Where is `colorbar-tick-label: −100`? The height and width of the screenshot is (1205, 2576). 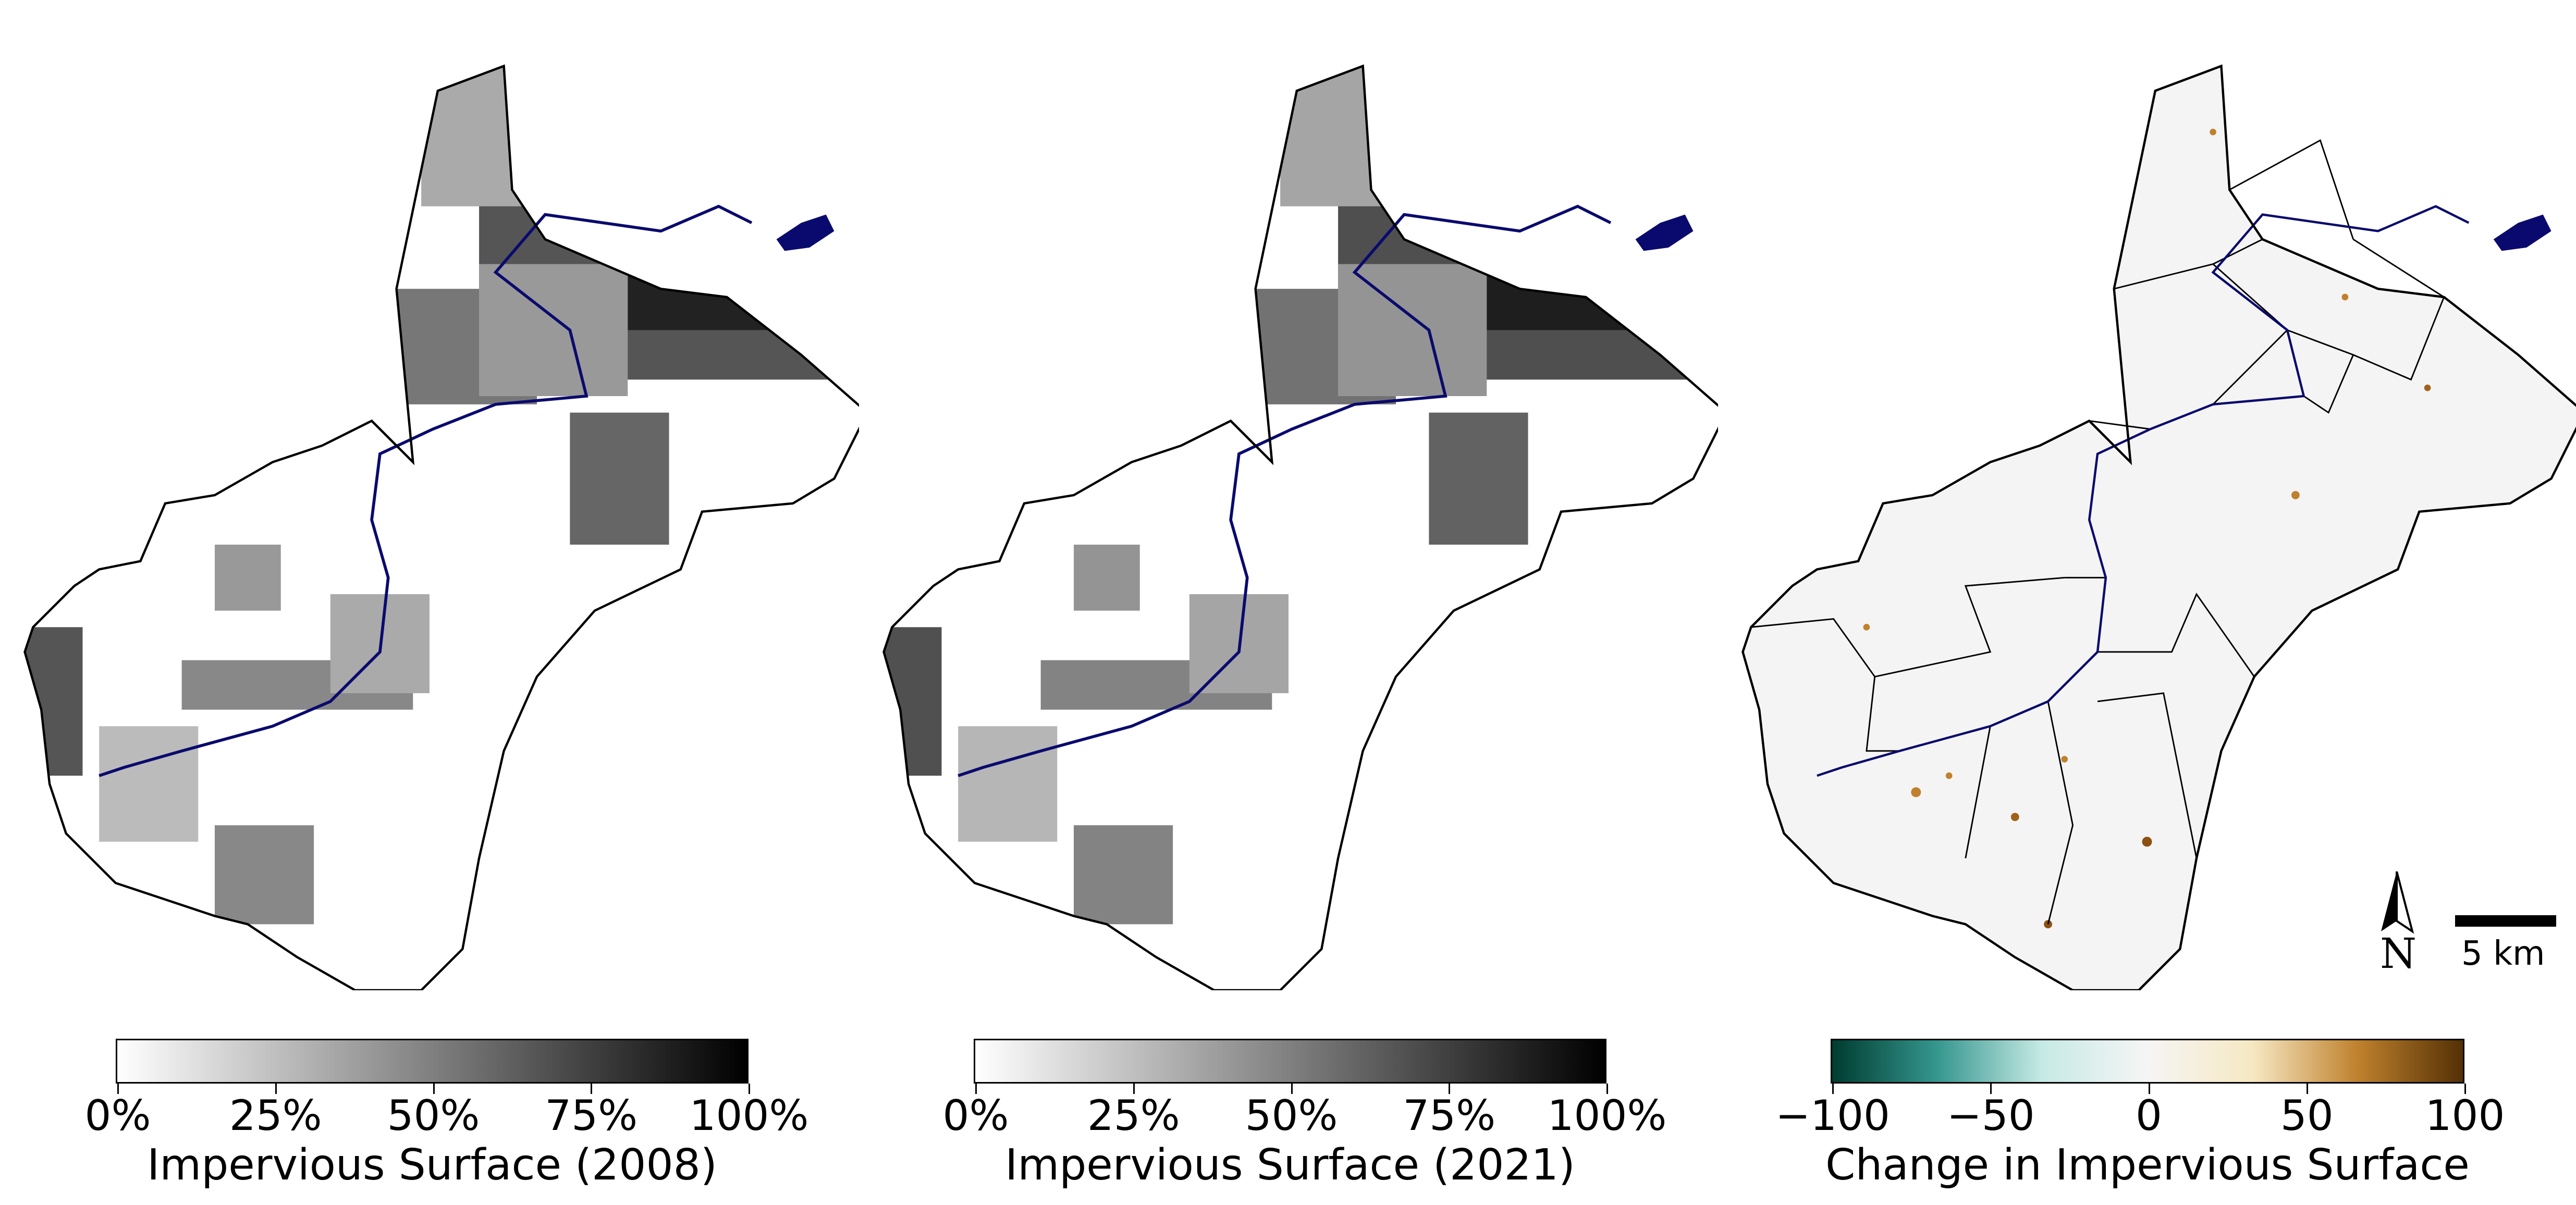
colorbar-tick-label: −100 is located at coordinates (1832, 1115).